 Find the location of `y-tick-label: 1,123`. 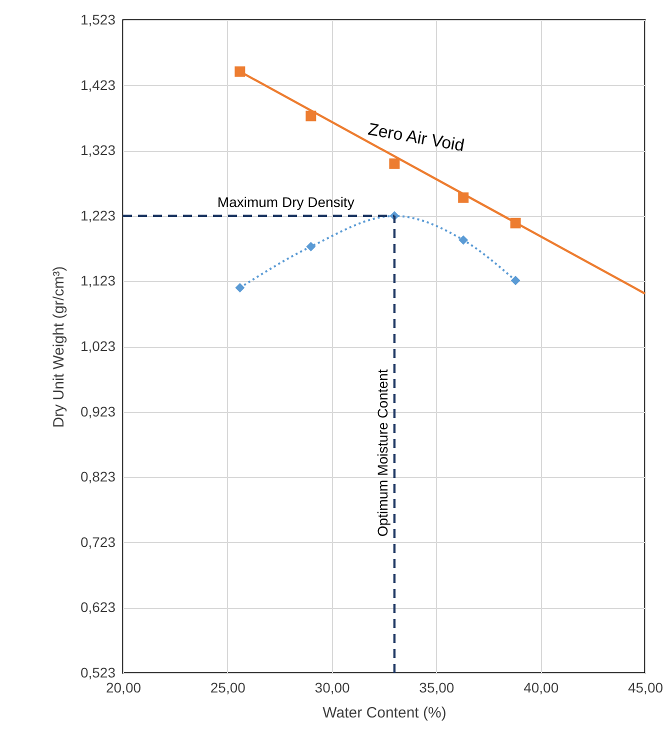

y-tick-label: 1,123 is located at coordinates (98, 280).